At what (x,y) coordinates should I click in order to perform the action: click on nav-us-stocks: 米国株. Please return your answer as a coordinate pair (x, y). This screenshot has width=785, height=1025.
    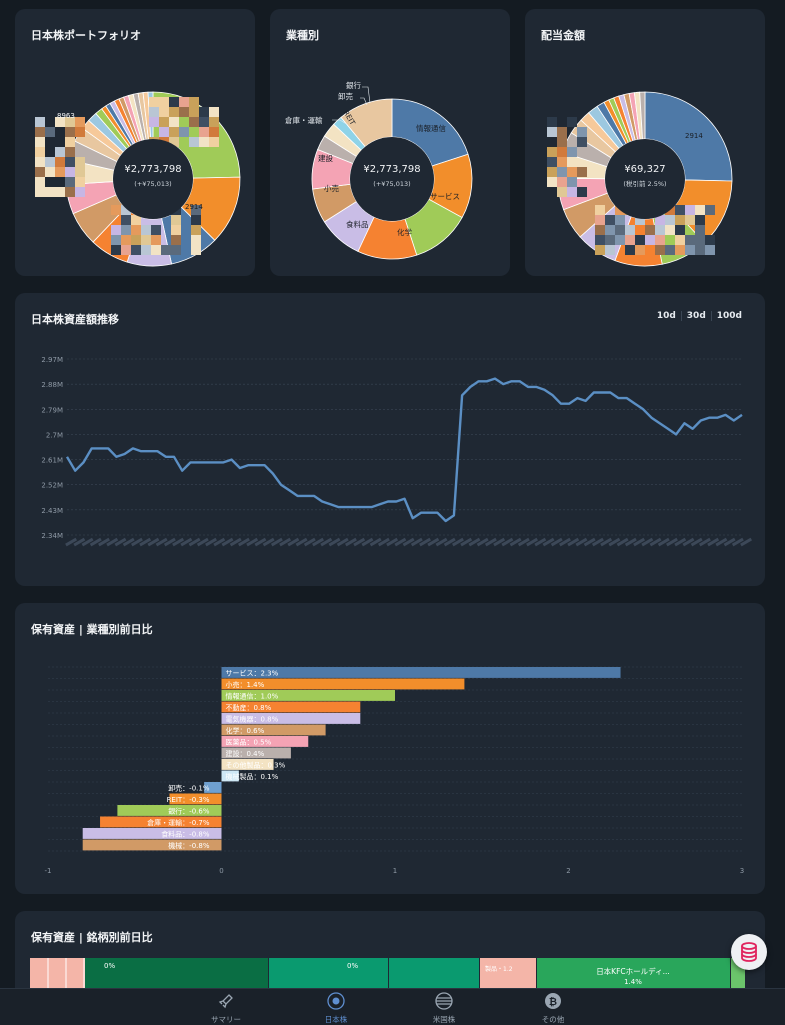
    Looking at the image, I should click on (444, 1008).